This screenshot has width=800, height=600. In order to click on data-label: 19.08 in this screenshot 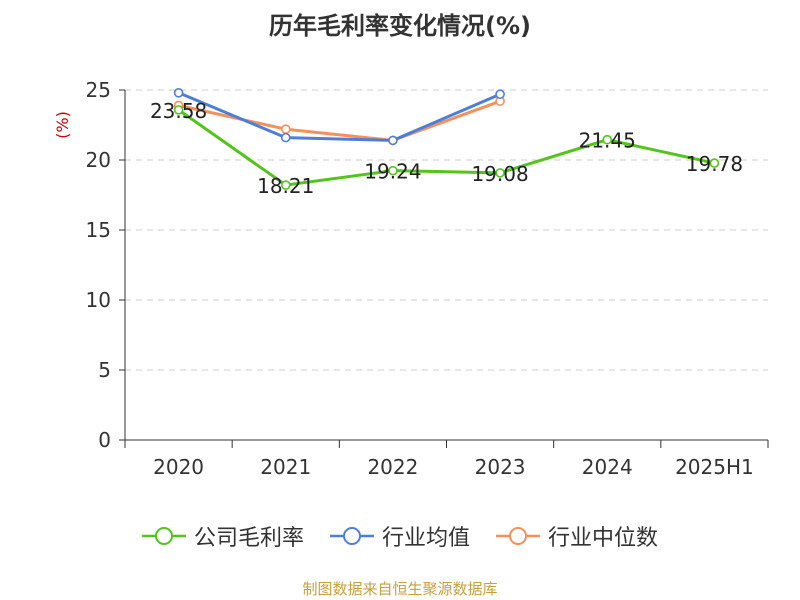, I will do `click(499, 174)`.